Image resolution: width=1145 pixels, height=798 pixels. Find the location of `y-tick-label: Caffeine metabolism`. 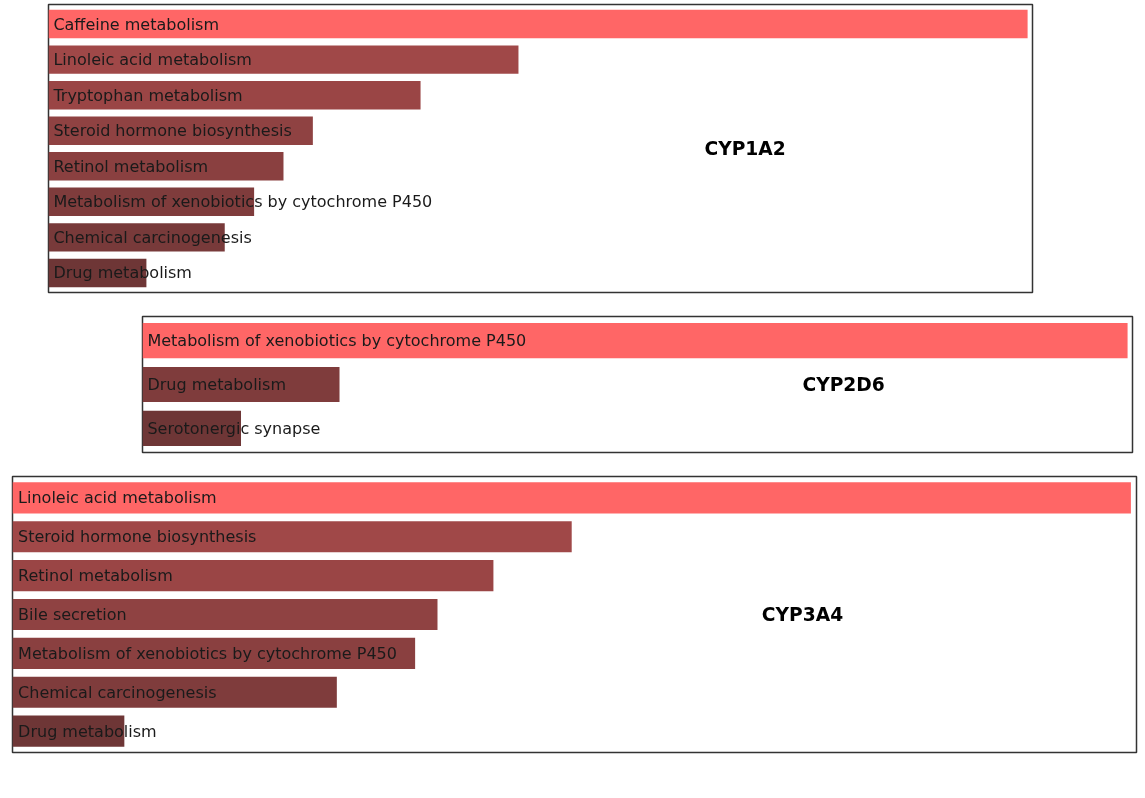

y-tick-label: Caffeine metabolism is located at coordinates (136, 24).